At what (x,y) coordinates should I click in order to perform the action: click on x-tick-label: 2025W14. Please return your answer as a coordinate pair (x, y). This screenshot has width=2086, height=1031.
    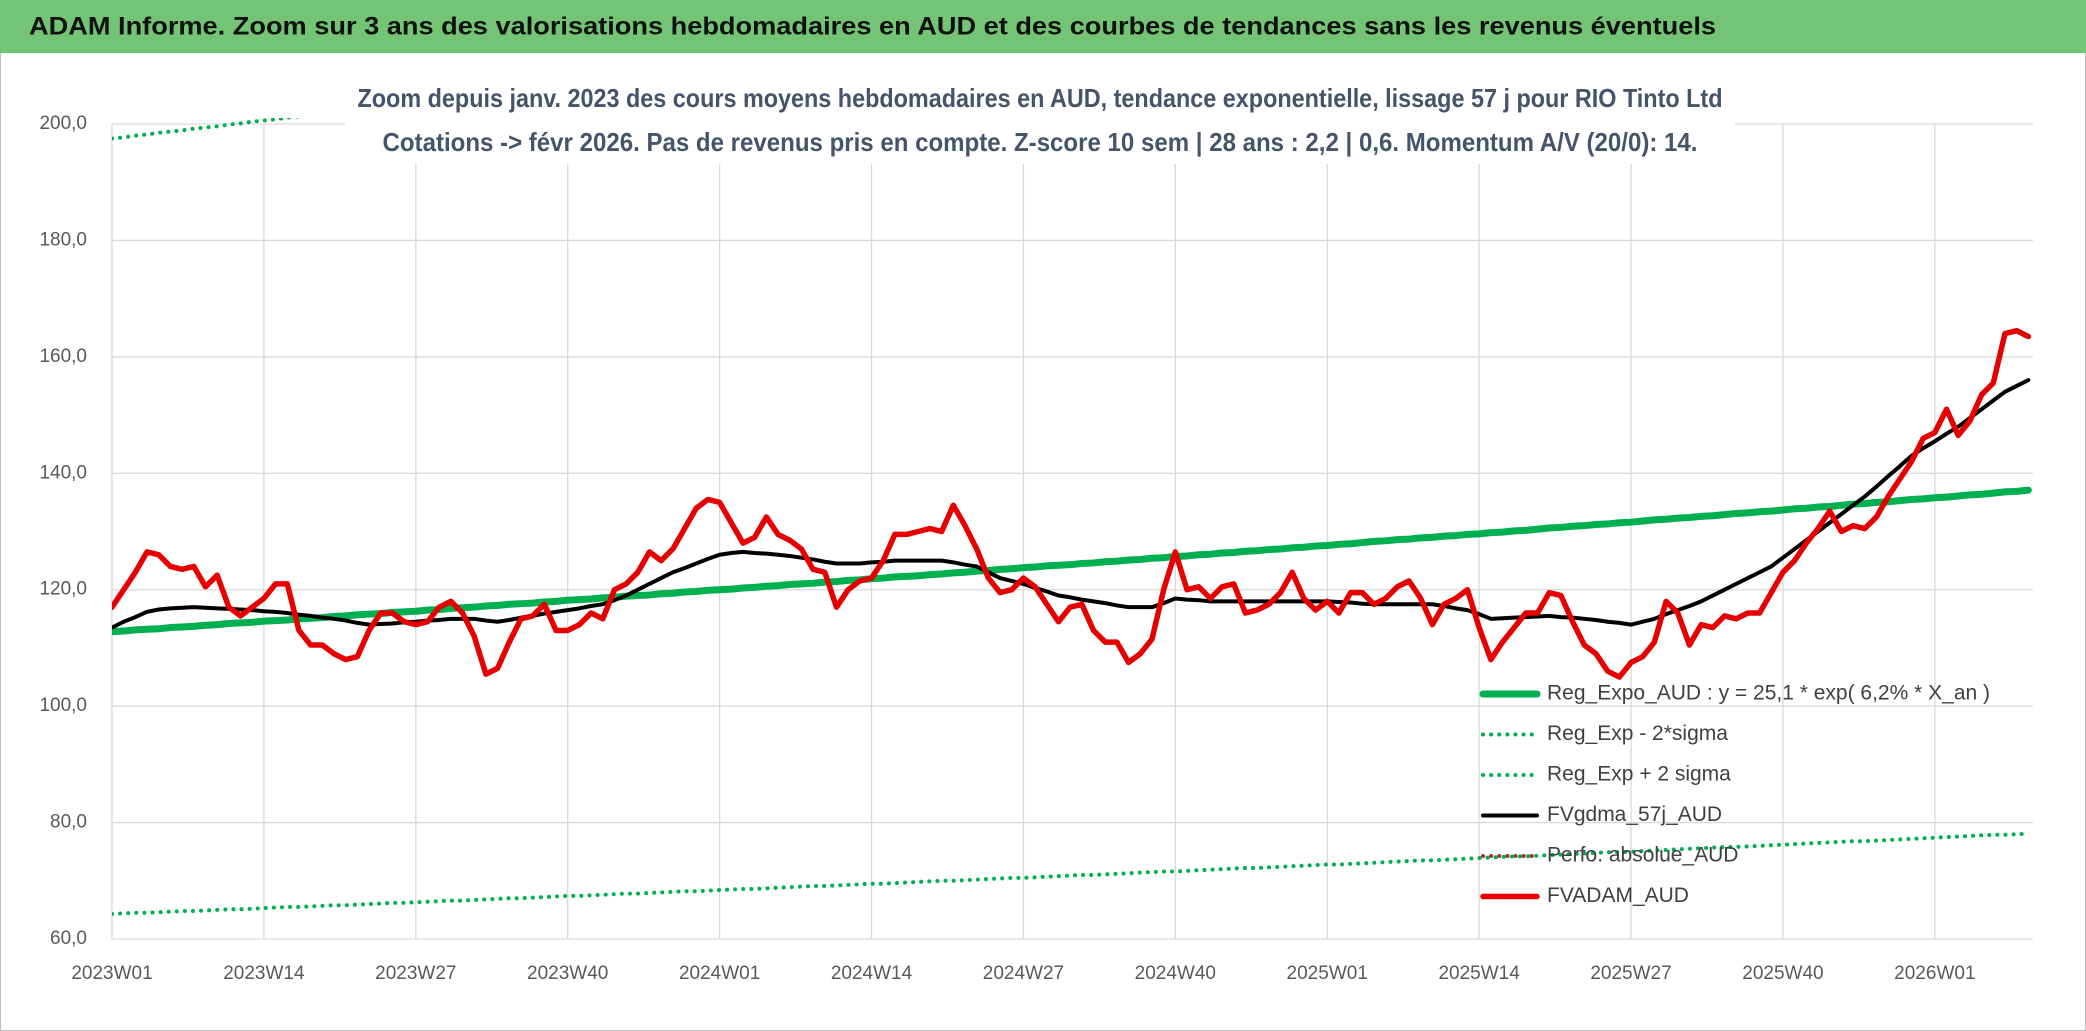
    Looking at the image, I should click on (1479, 973).